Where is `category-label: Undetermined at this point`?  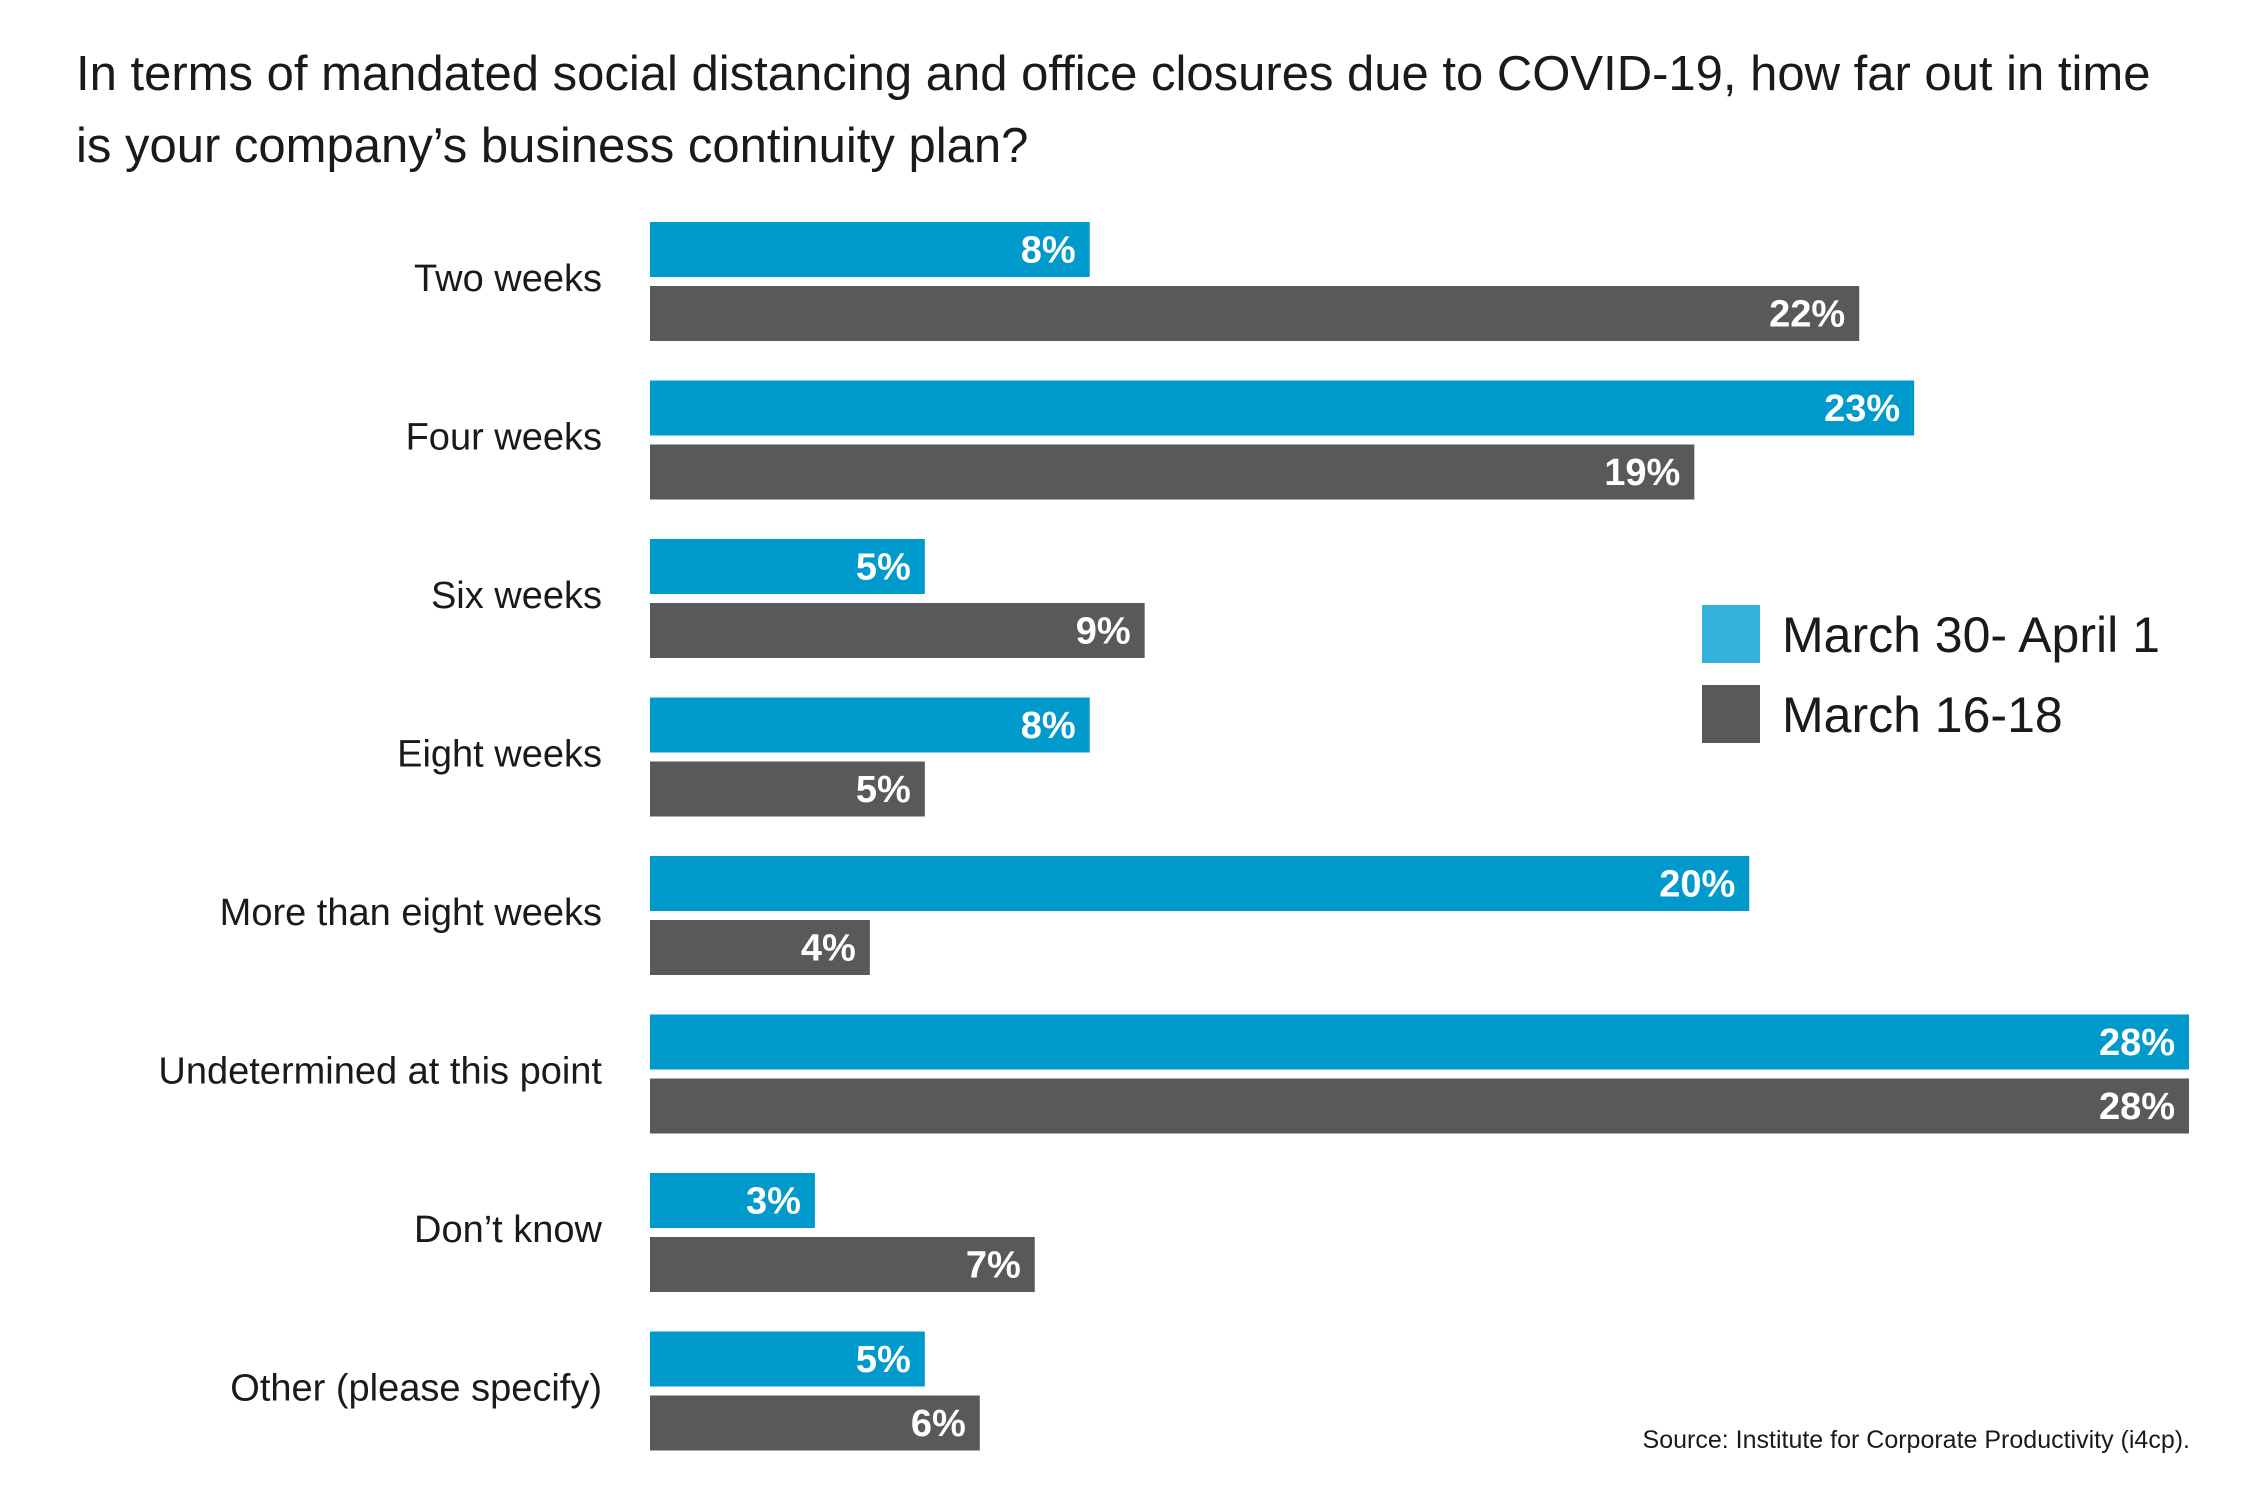 category-label: Undetermined at this point is located at coordinates (380, 1072).